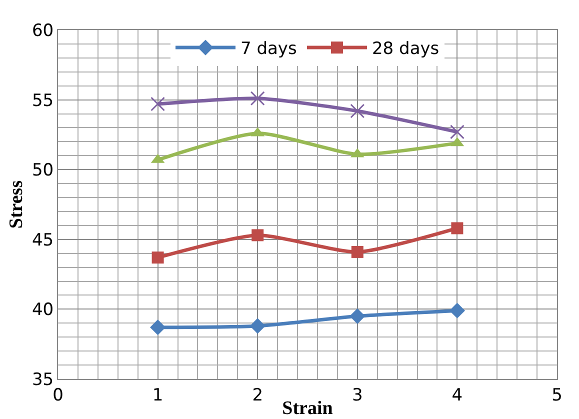 The image size is (579, 419). What do you see at coordinates (258, 395) in the screenshot?
I see `x-tick-label: 2` at bounding box center [258, 395].